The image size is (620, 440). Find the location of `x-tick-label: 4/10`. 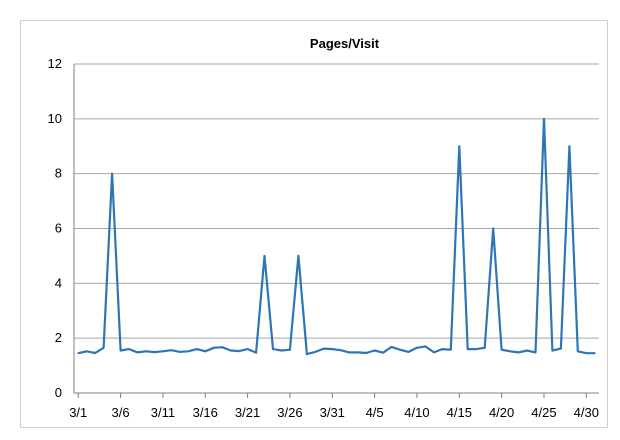

x-tick-label: 4/10 is located at coordinates (416, 412).